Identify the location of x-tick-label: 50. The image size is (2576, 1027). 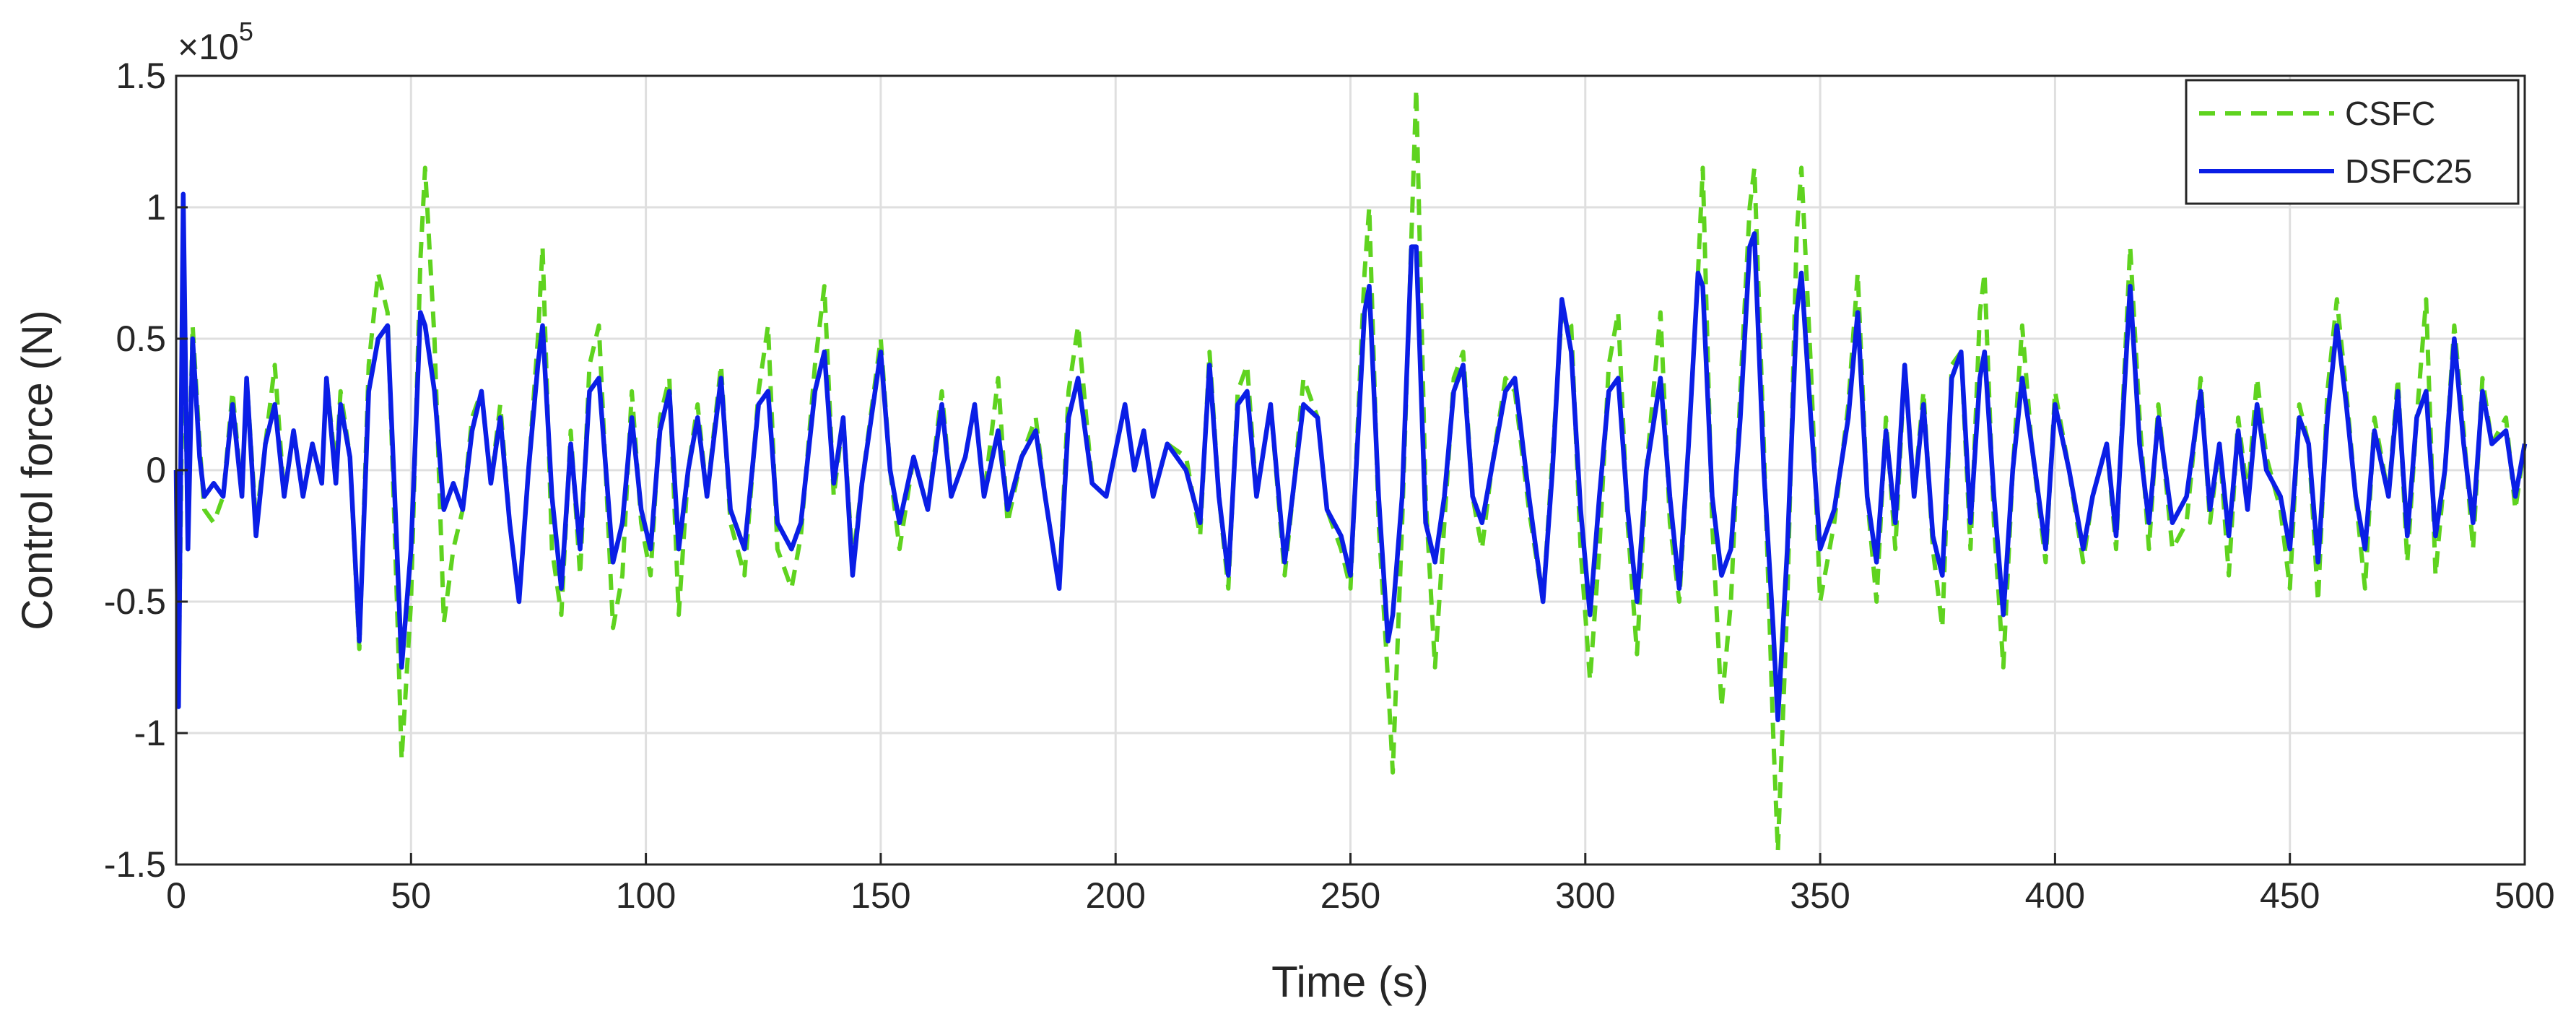
(411, 895).